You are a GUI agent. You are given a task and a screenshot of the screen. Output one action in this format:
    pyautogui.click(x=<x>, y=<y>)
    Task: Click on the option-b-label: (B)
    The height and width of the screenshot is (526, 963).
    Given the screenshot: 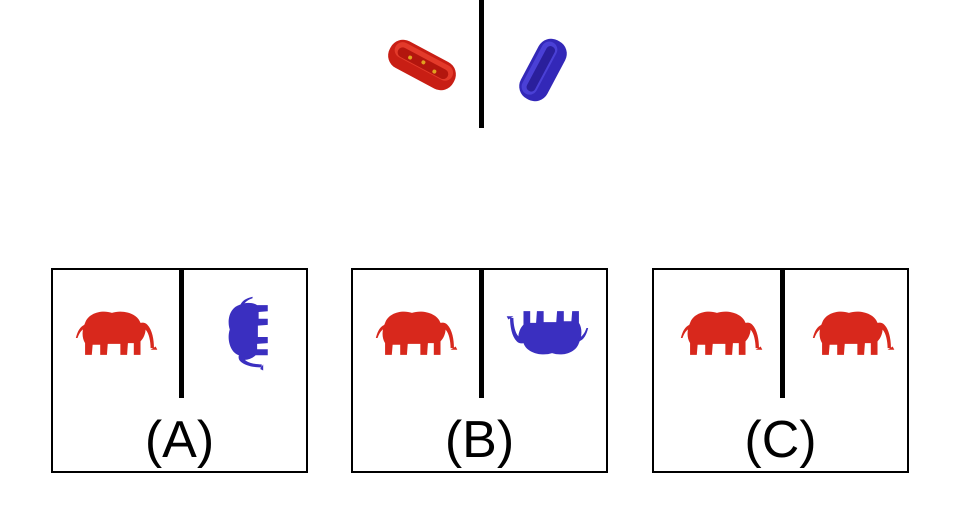 What is the action you would take?
    pyautogui.click(x=479, y=440)
    